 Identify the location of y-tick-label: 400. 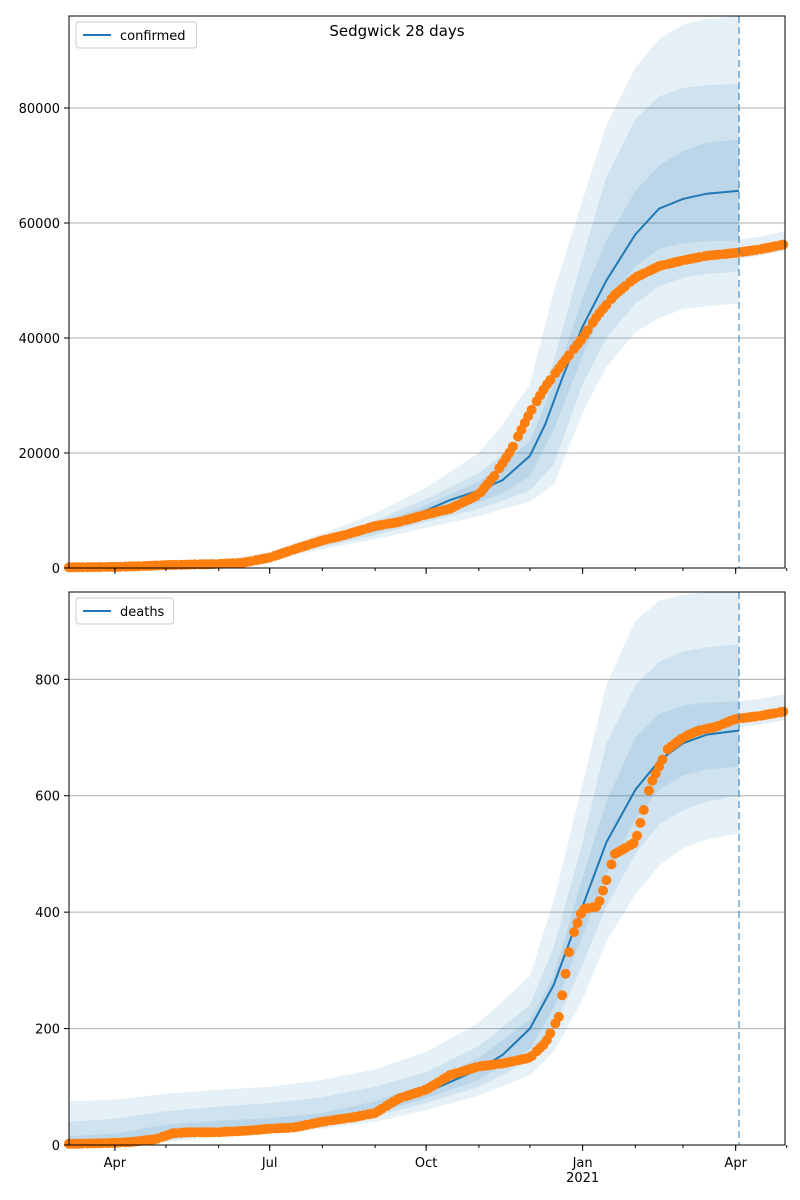
(47, 913).